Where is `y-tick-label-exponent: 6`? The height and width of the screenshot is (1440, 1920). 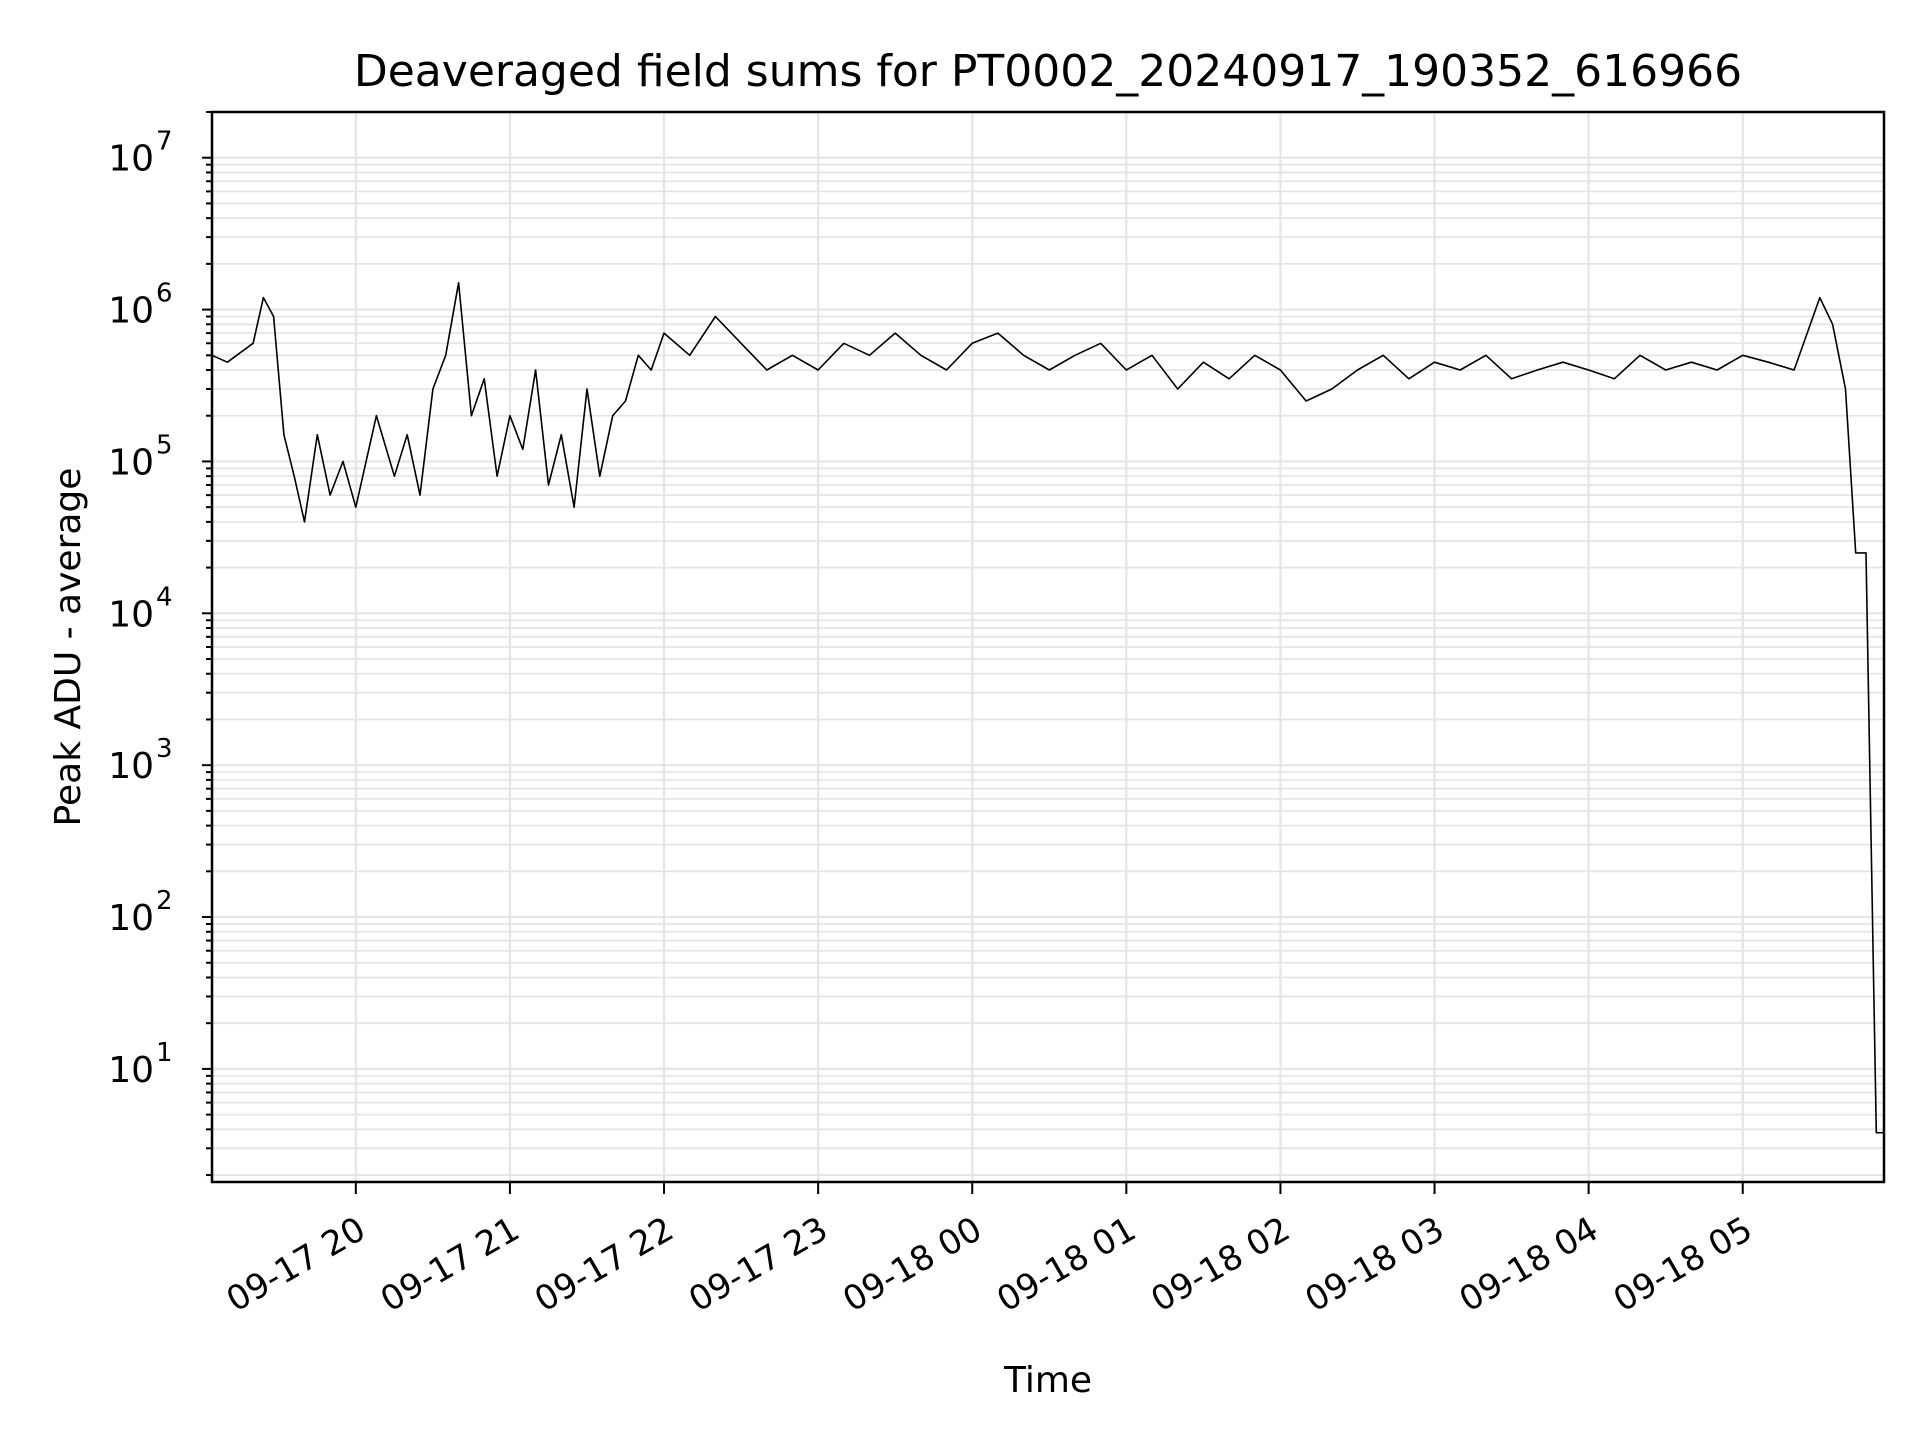 y-tick-label-exponent: 6 is located at coordinates (164, 294).